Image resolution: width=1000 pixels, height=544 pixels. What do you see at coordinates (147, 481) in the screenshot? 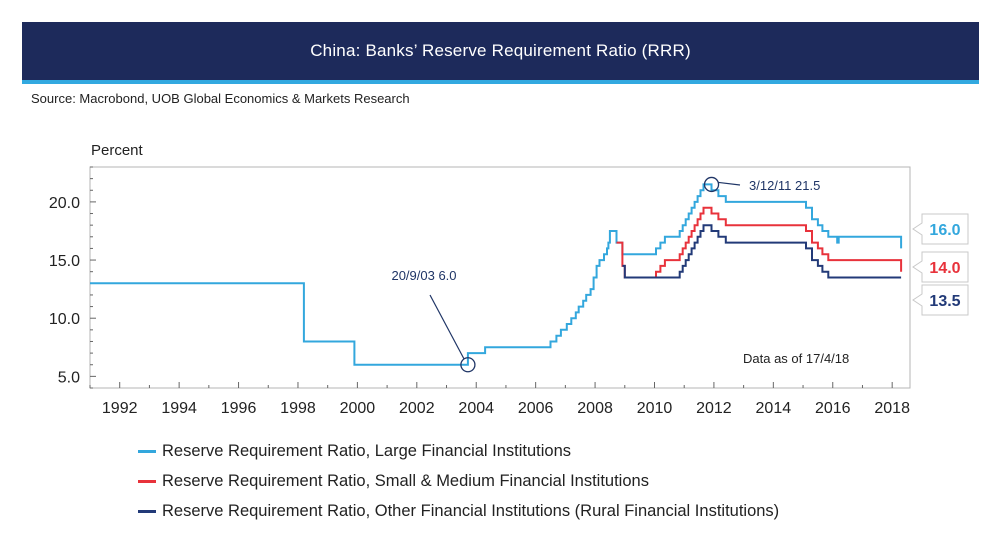
I see `legend-swatch-small-medium` at bounding box center [147, 481].